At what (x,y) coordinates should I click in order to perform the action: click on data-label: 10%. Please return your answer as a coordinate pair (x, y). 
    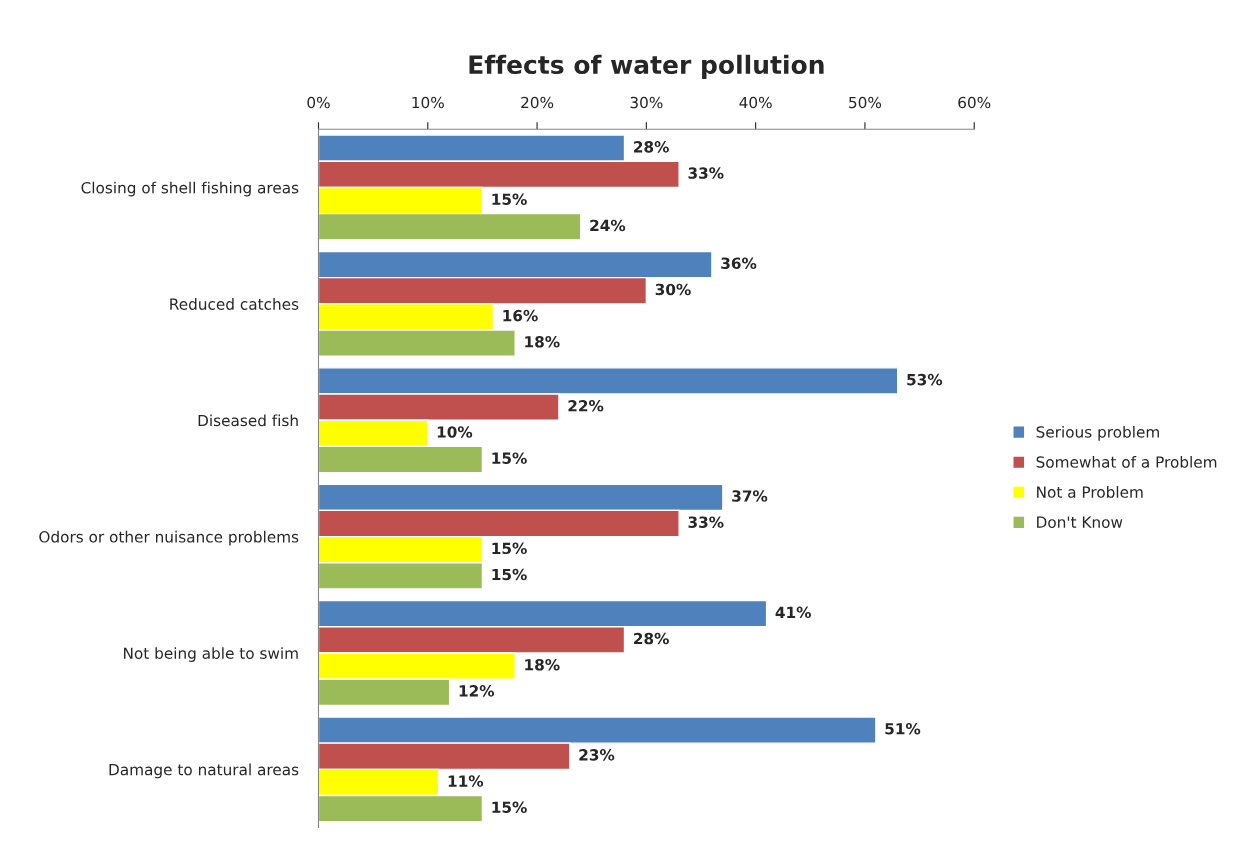
    Looking at the image, I should click on (455, 432).